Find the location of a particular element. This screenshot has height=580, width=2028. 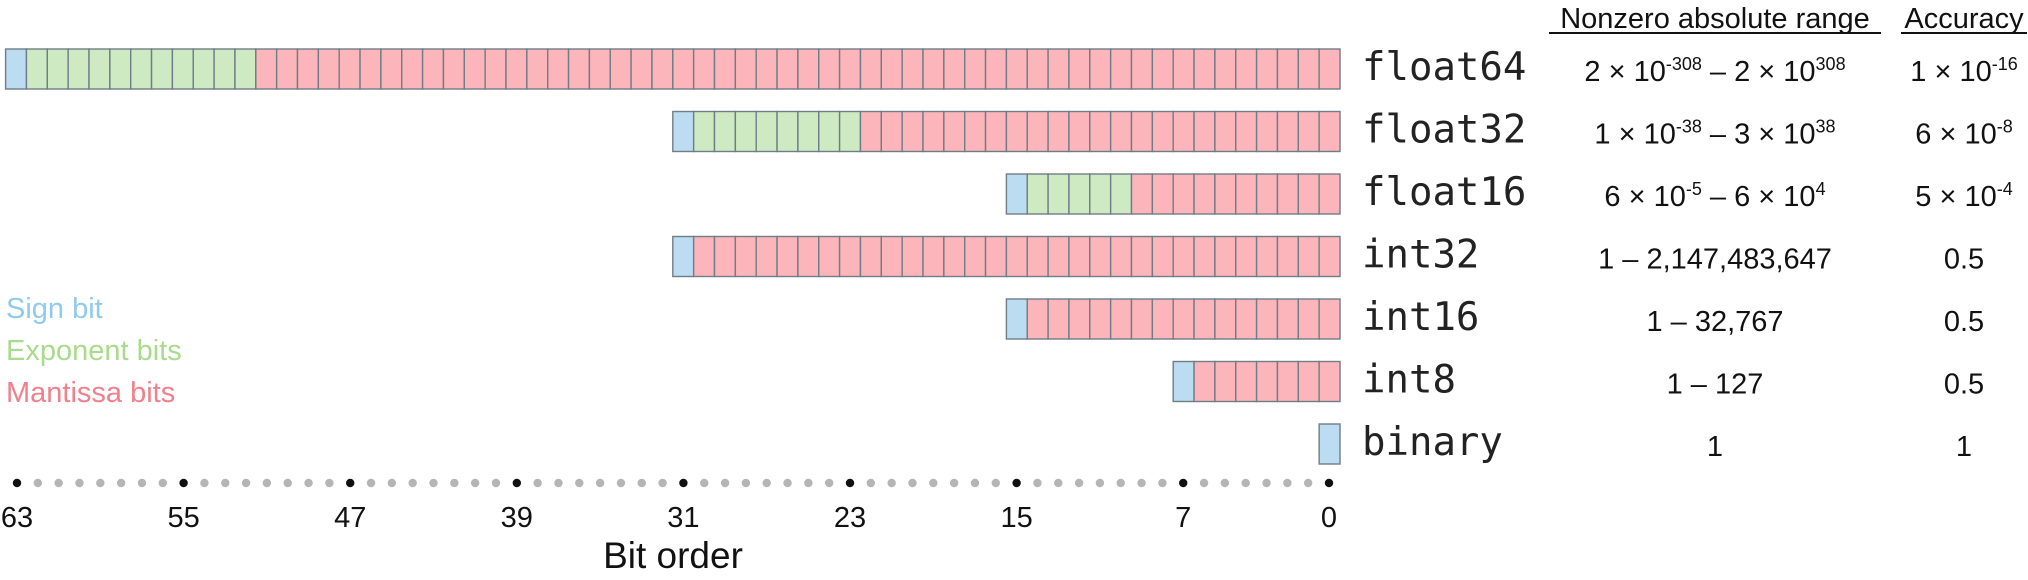

type-row-int8: int8 1 – 127 0.5 is located at coordinates (1578, 380).